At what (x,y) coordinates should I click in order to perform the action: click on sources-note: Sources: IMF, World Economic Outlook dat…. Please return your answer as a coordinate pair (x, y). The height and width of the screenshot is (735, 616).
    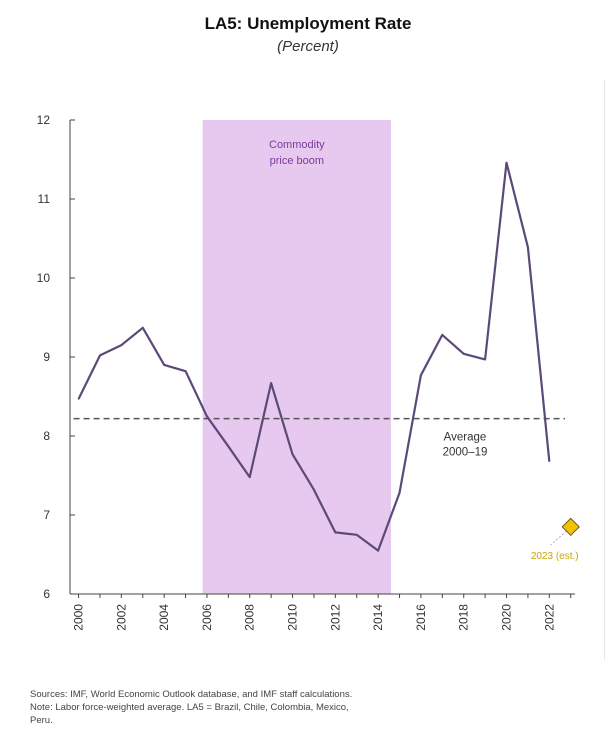
    Looking at the image, I should click on (191, 694).